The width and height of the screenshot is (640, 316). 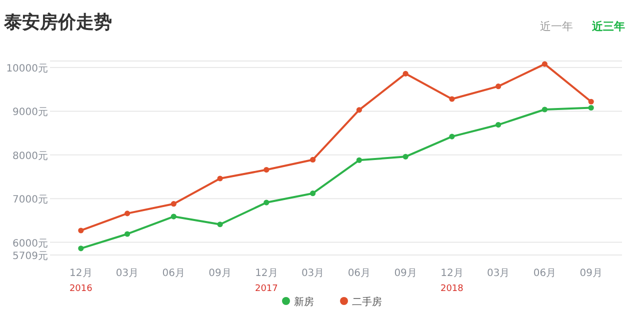 I want to click on y-tick-label: 5709元, so click(x=30, y=256).